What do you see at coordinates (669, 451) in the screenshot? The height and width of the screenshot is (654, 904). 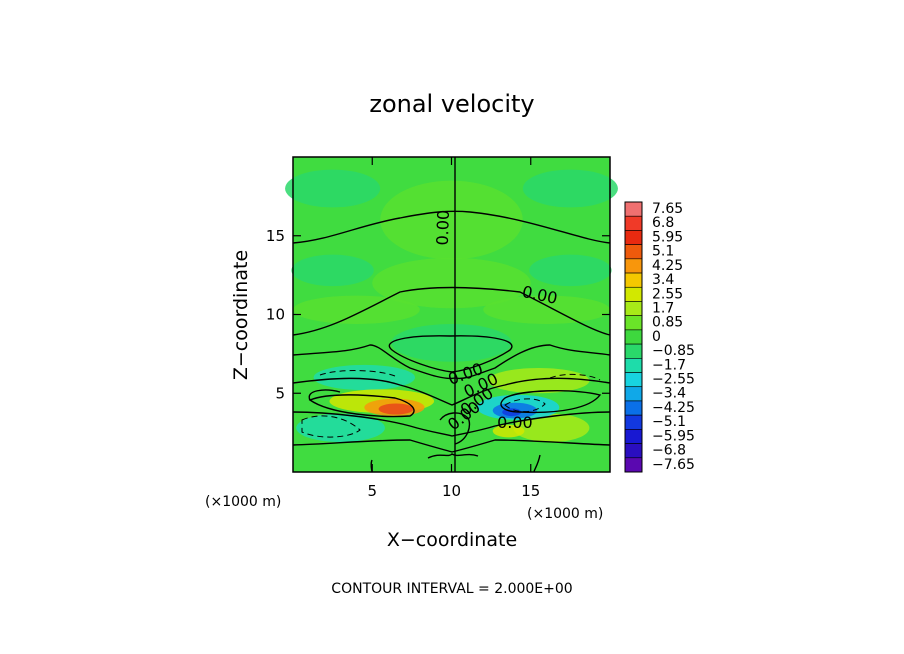 I see `colorbar-label: −6.8` at bounding box center [669, 451].